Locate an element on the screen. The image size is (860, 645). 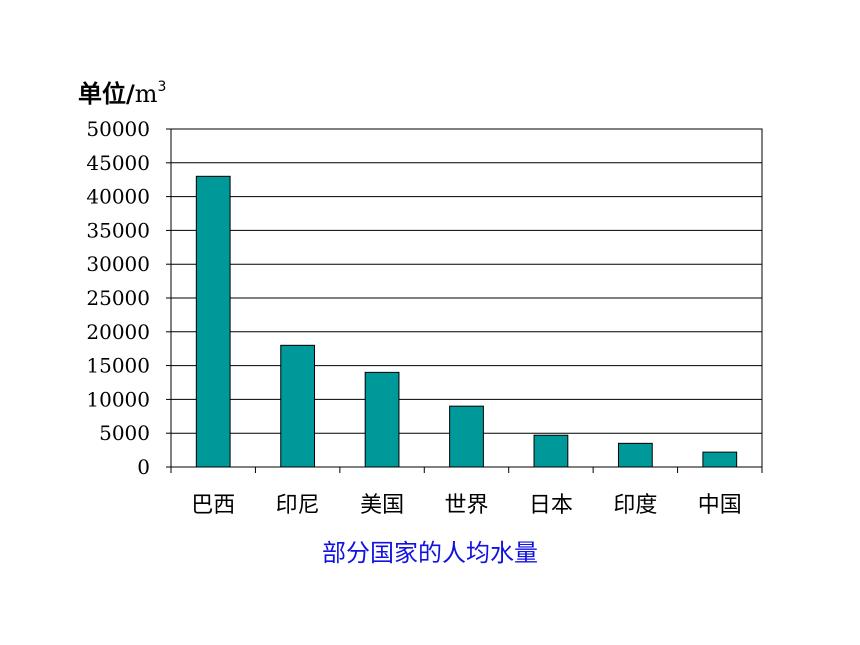
x-tick-label: 美国 is located at coordinates (382, 505).